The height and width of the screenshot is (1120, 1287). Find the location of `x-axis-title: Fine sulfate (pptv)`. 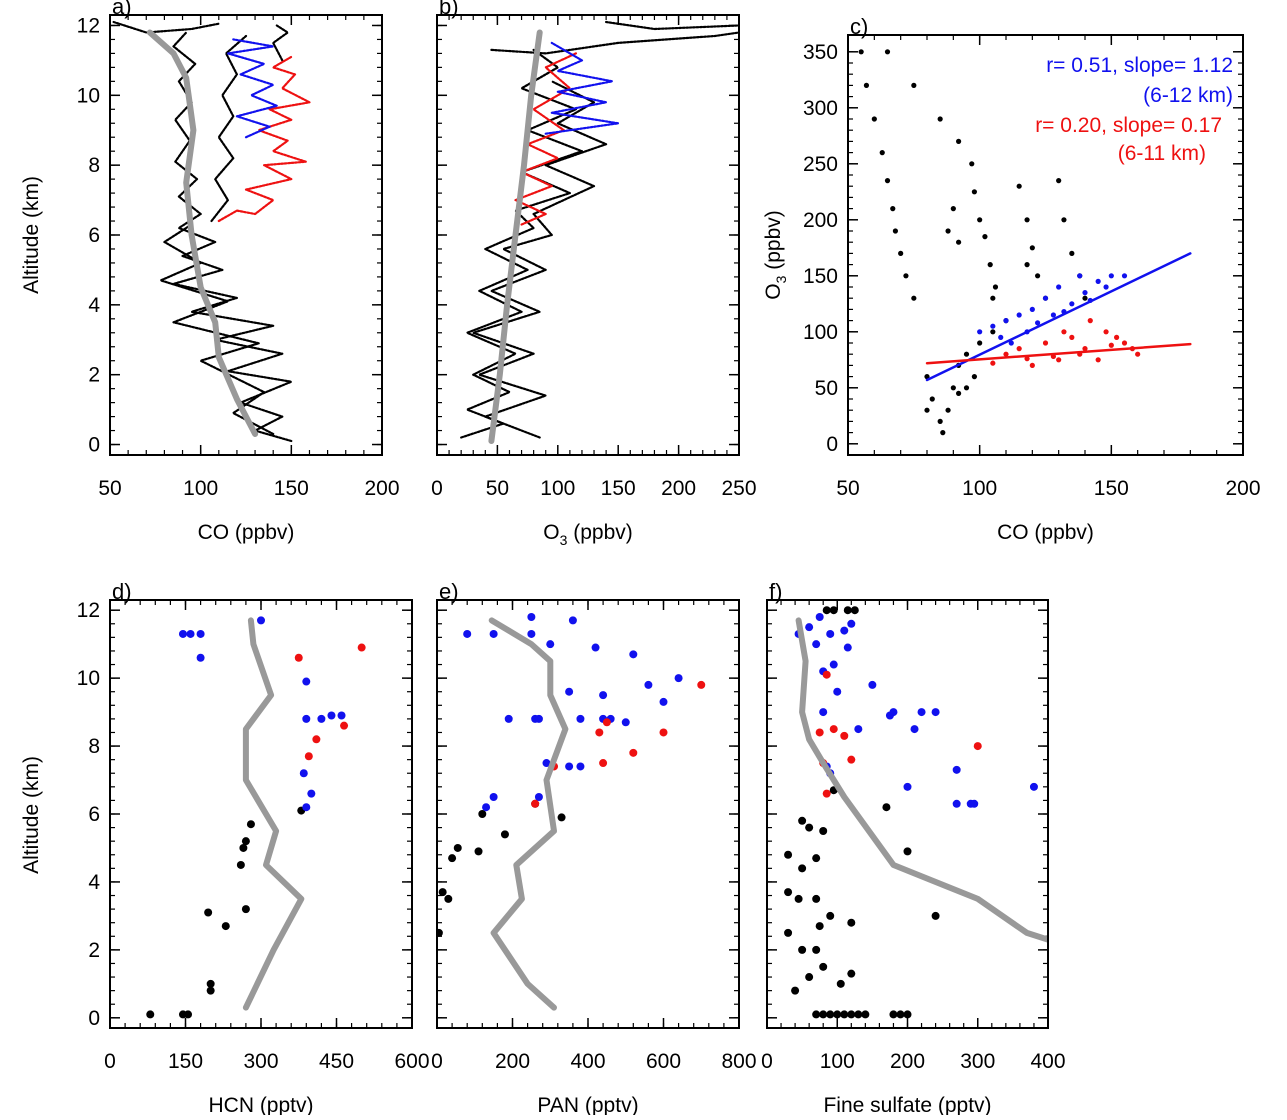

x-axis-title: Fine sulfate (pptv) is located at coordinates (907, 1104).